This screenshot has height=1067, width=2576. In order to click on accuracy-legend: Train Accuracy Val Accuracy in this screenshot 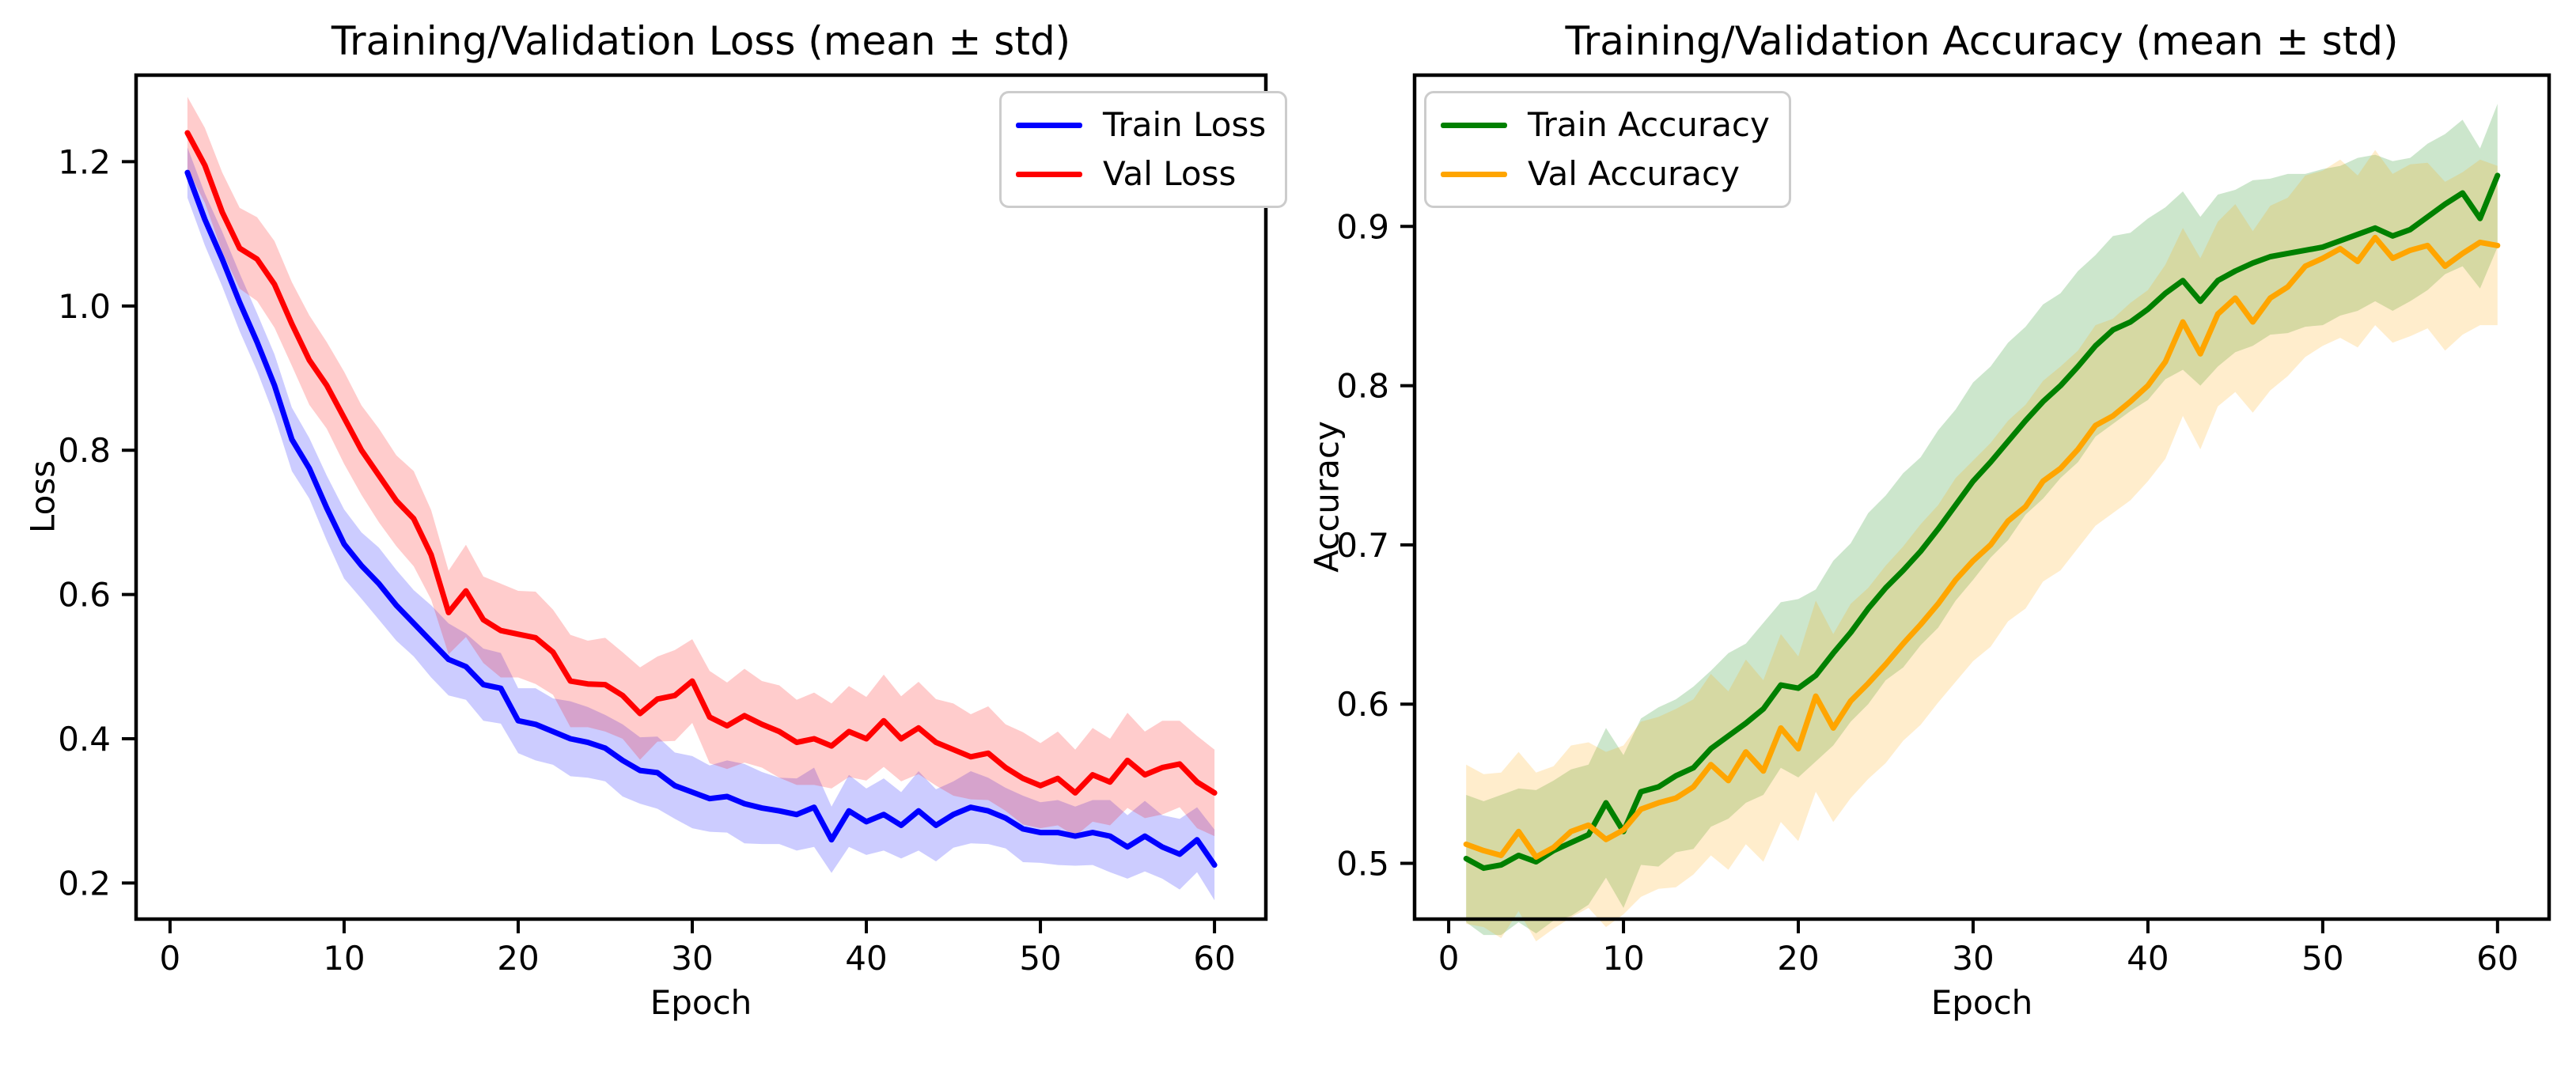, I will do `click(1607, 149)`.